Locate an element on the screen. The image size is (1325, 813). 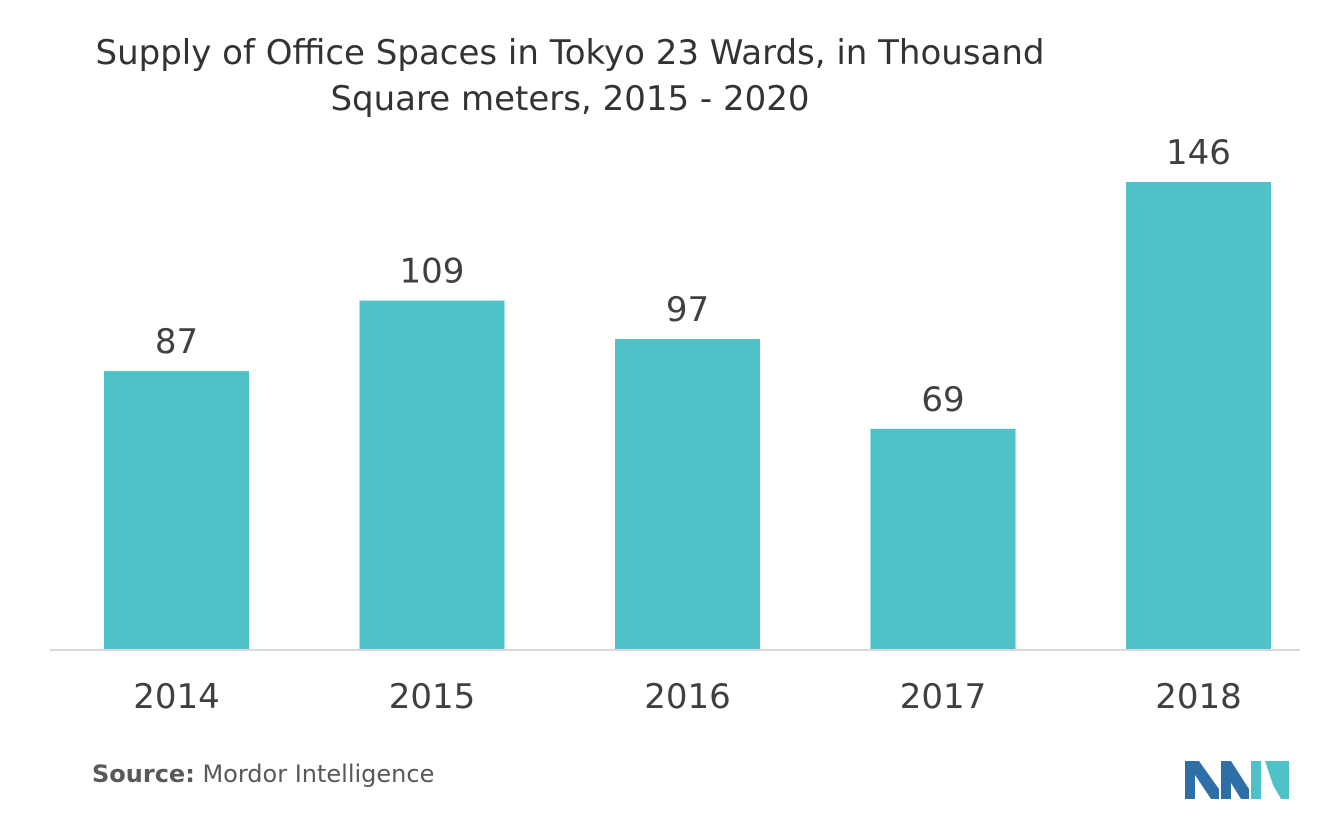
bar-2017 is located at coordinates (943, 539).